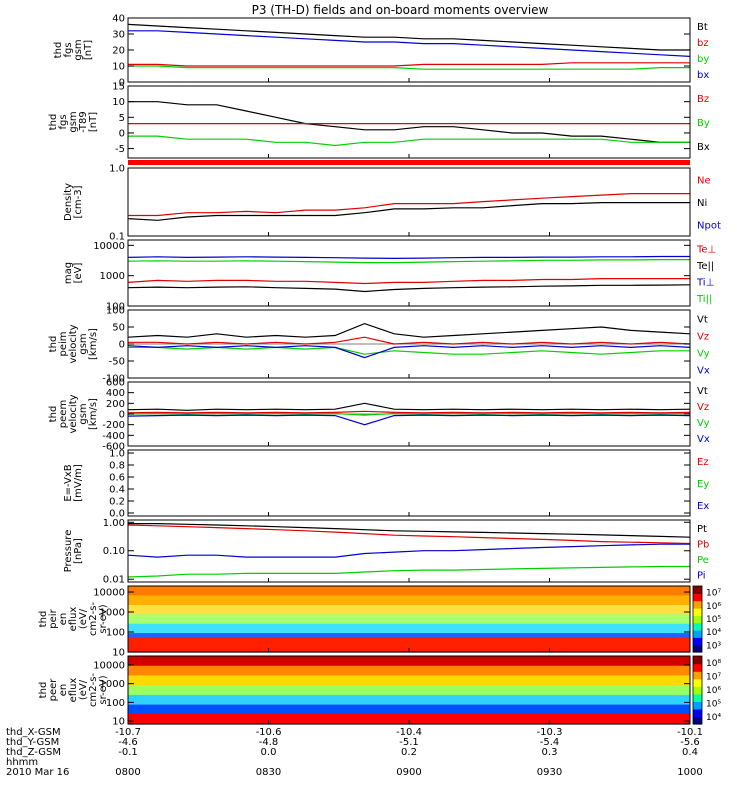 This screenshot has width=750, height=800. I want to click on legend-entry: Pe, so click(703, 560).